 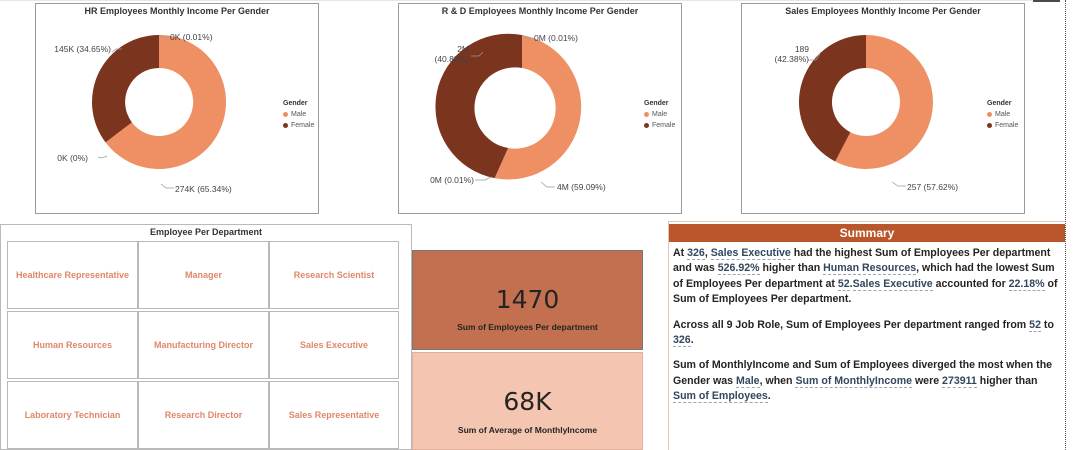 What do you see at coordinates (1026, 284) in the screenshot?
I see `highlight-value: 22.18%` at bounding box center [1026, 284].